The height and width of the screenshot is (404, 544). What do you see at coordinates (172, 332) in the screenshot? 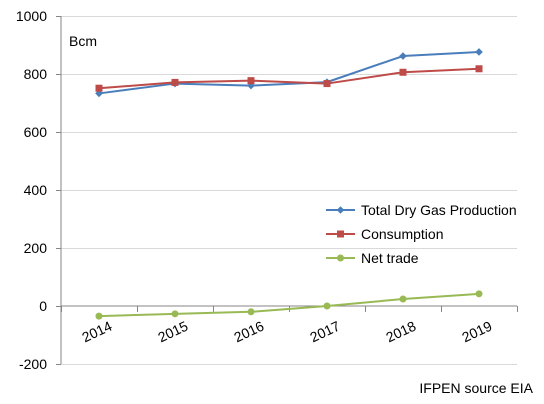
I see `x-tick-label: 2015` at bounding box center [172, 332].